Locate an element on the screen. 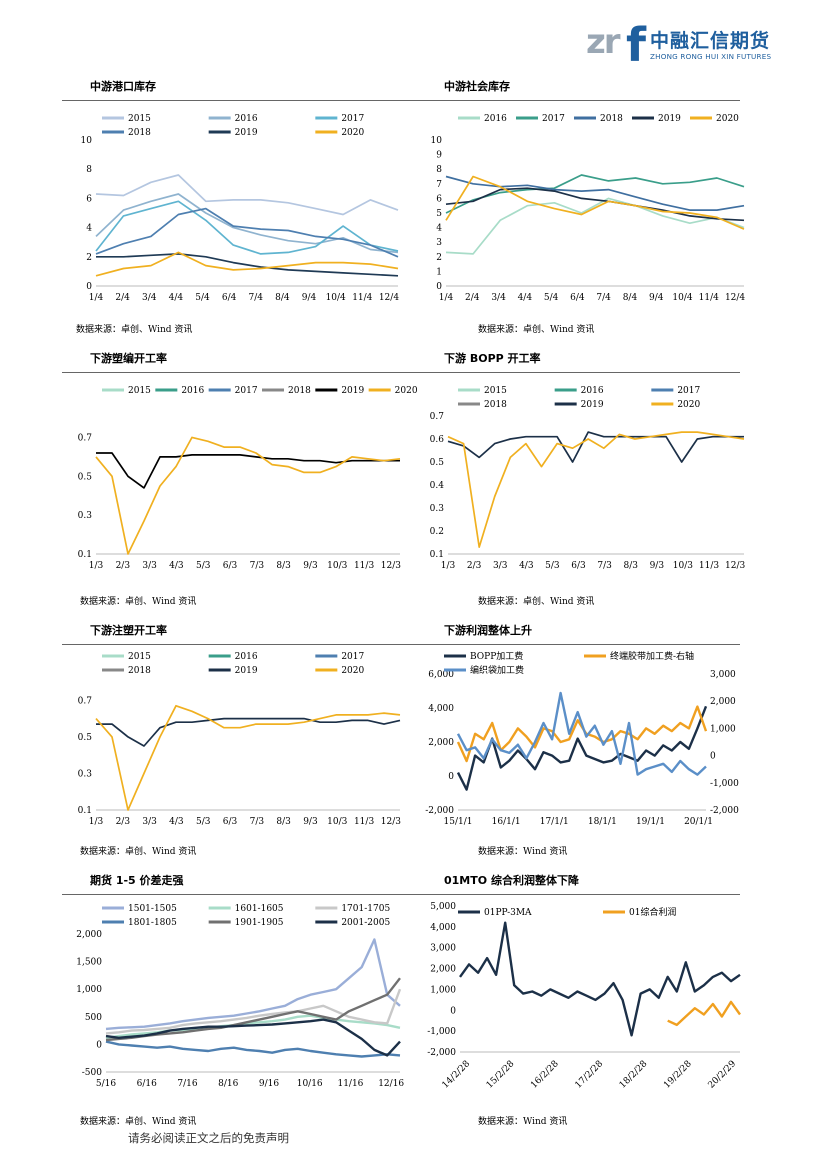  y-tick-label: 1 is located at coordinates (439, 272).